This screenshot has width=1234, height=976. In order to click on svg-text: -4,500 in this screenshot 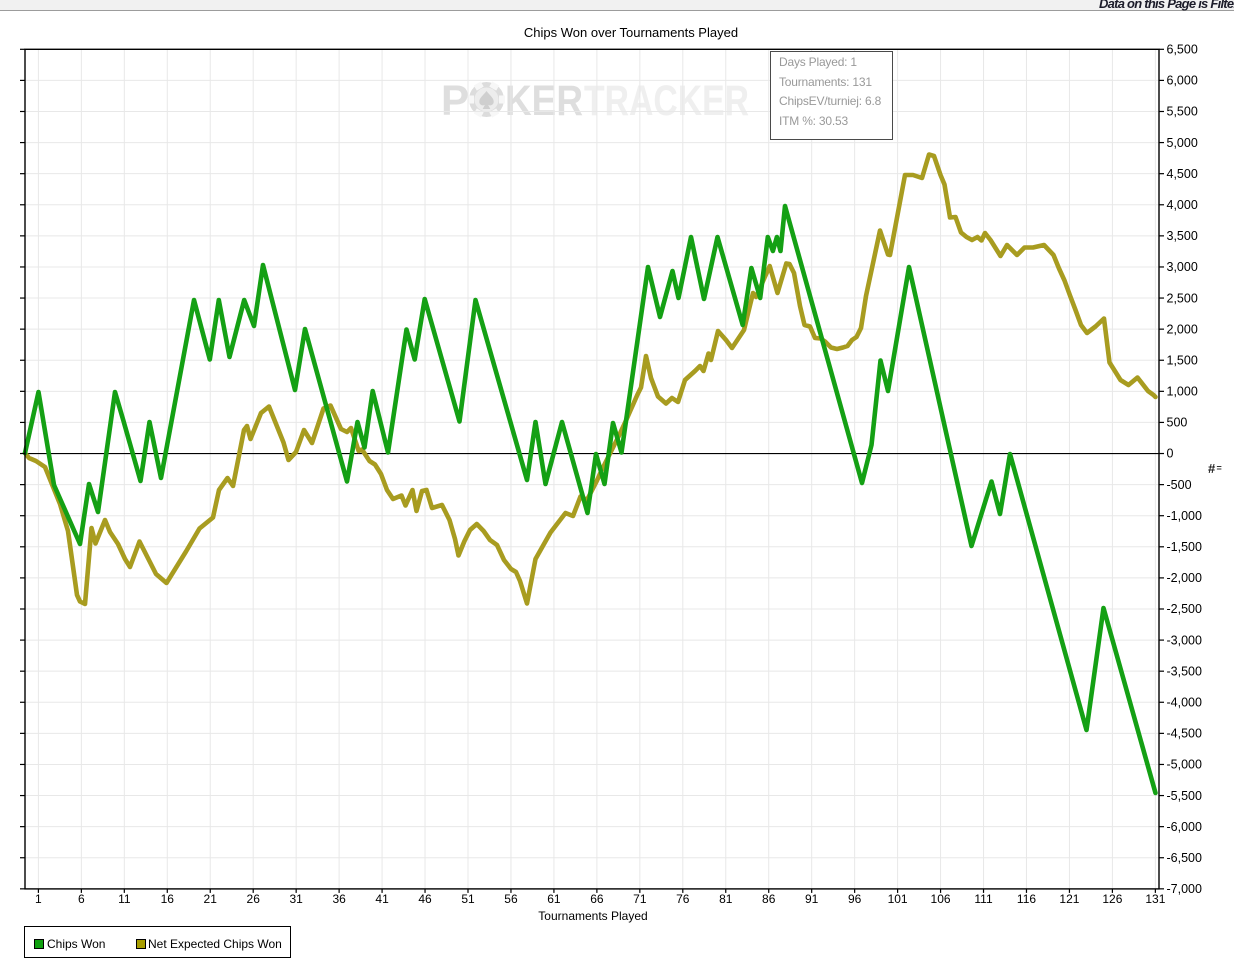, I will do `click(1184, 734)`.